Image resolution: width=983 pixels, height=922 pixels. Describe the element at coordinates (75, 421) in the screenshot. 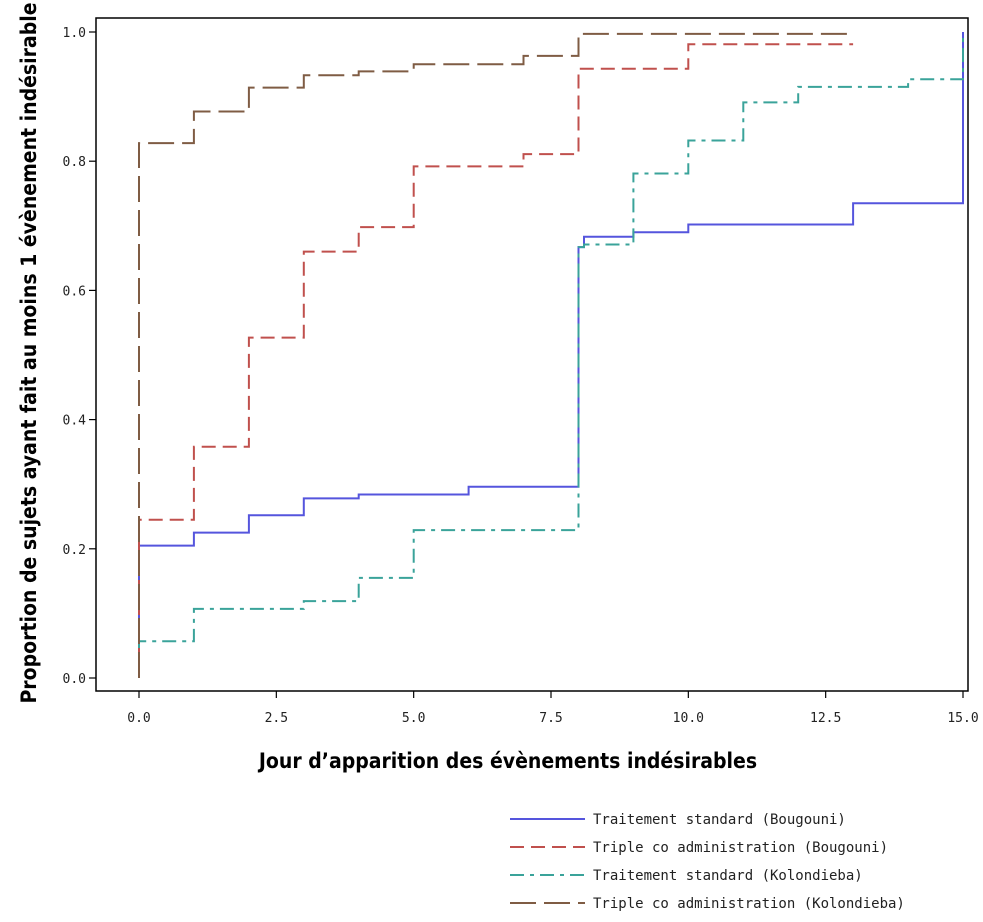

I see `y-tick-label: 0.4` at that location.